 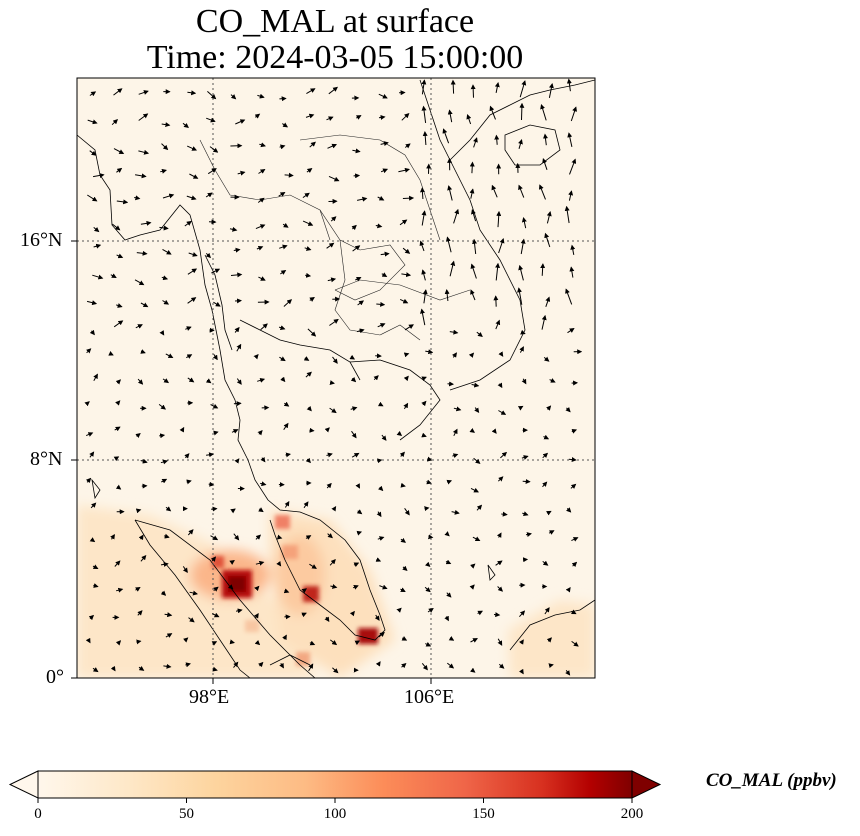 What do you see at coordinates (38, 814) in the screenshot?
I see `colorbar-tick-0: 0` at bounding box center [38, 814].